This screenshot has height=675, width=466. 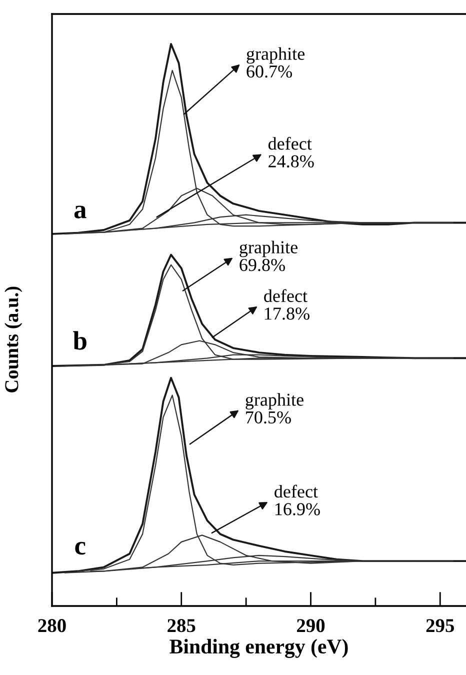 I want to click on x-tick-label: 280, so click(x=52, y=625).